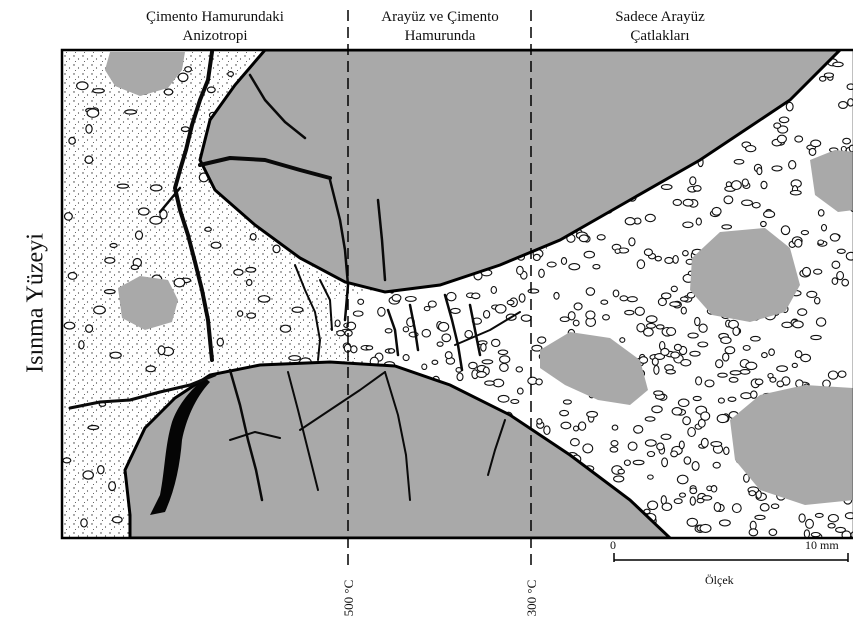  Describe the element at coordinates (215, 27) in the screenshot. I see `zone-title-cement-paste: Çimento Hamurundaki Anizotropi` at that location.